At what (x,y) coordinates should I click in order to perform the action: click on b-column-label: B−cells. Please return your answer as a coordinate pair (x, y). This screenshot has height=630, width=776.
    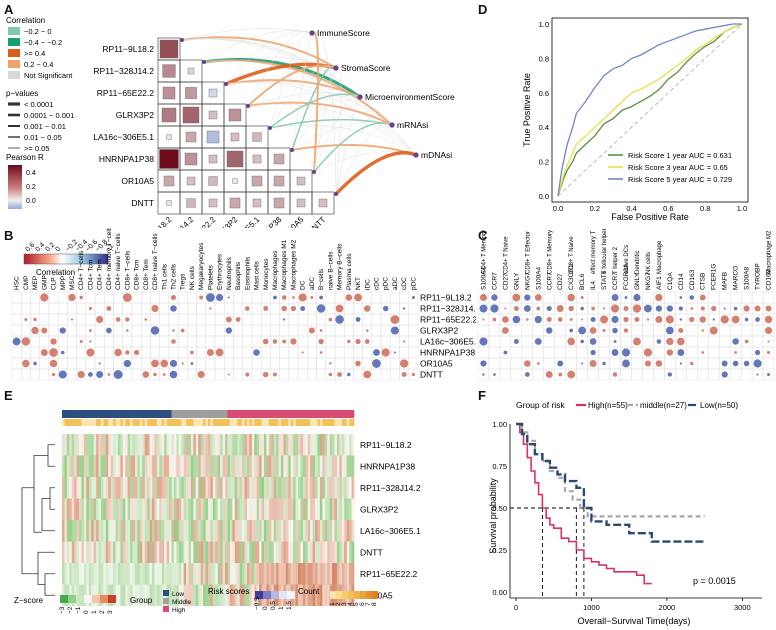
    Looking at the image, I should click on (321, 279).